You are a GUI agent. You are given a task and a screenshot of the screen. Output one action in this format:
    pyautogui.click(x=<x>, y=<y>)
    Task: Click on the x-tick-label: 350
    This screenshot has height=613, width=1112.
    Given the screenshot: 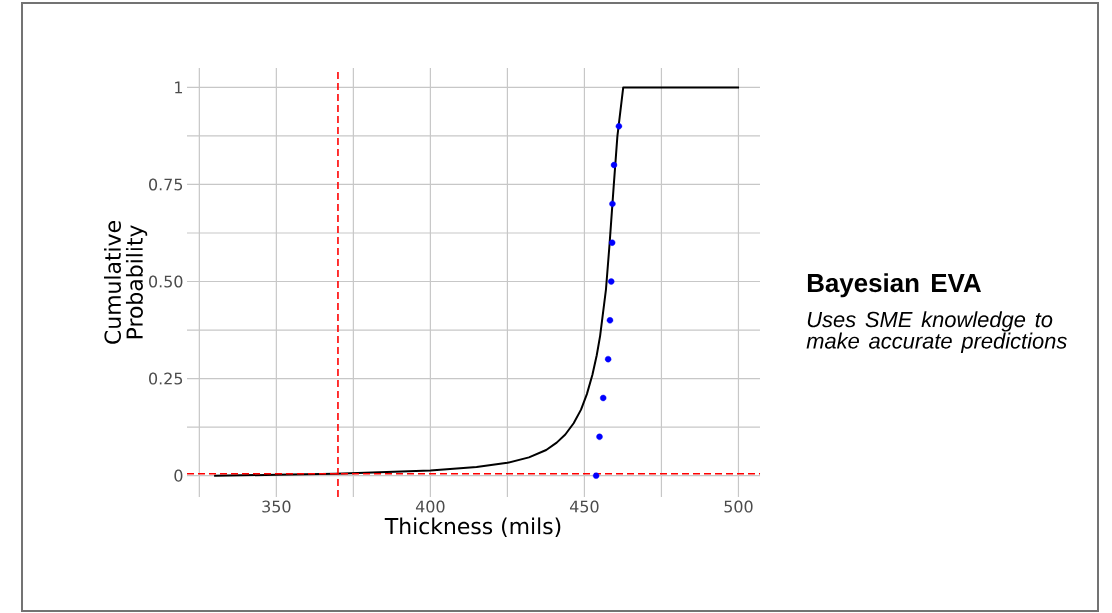 What is the action you would take?
    pyautogui.click(x=276, y=506)
    